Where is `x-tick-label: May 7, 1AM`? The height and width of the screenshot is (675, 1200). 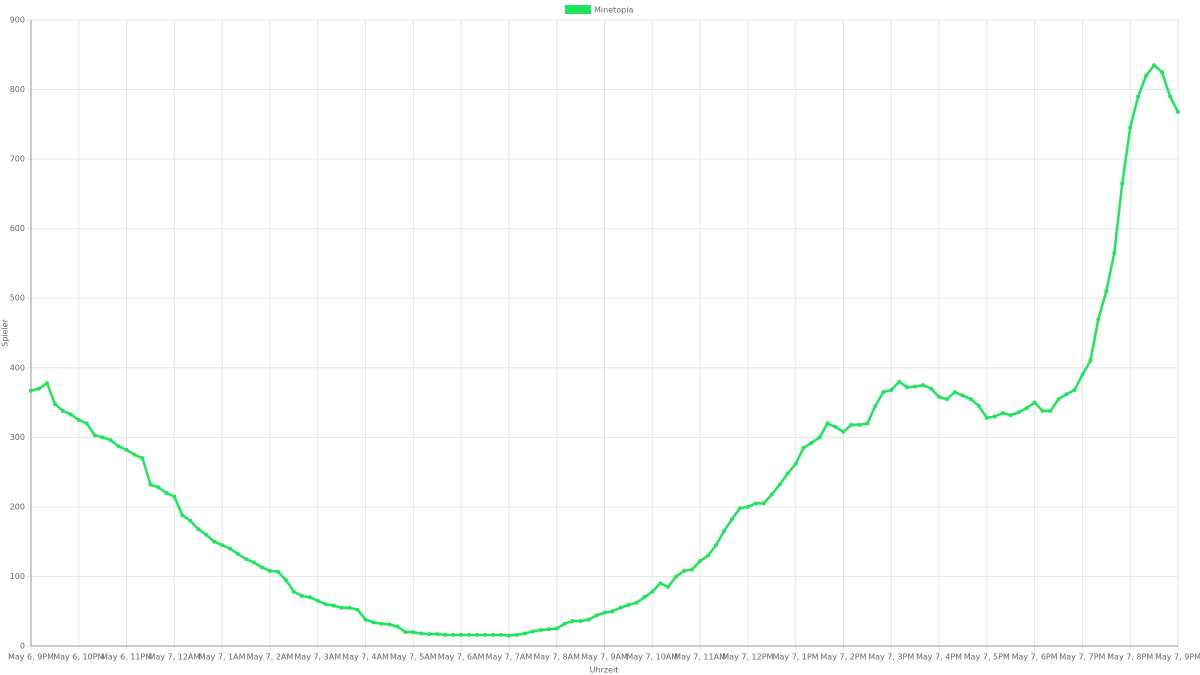
x-tick-label: May 7, 1AM is located at coordinates (222, 657).